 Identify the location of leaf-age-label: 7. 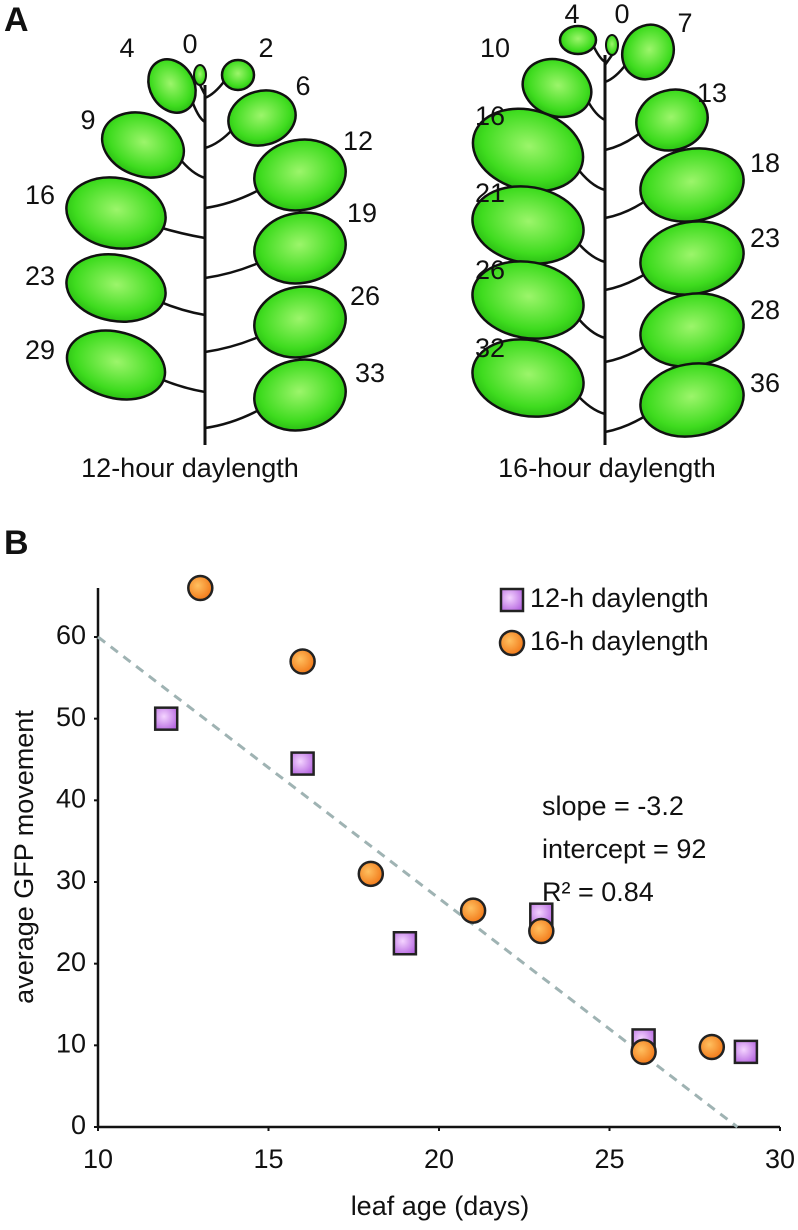
(684, 23).